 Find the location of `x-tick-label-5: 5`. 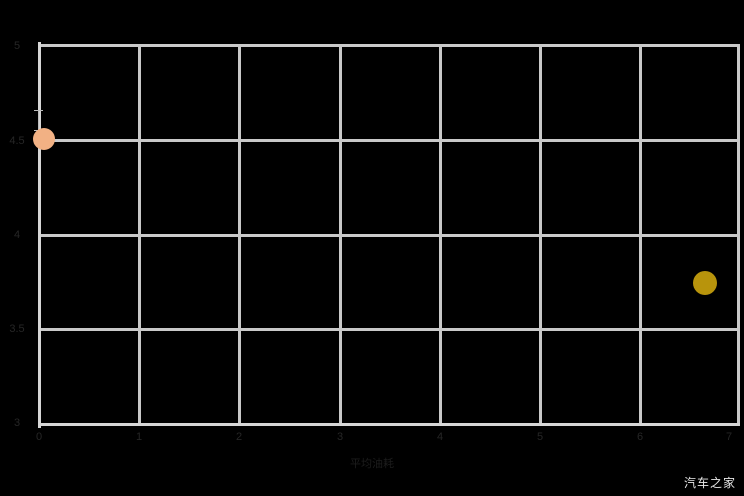

x-tick-label-5: 5 is located at coordinates (540, 437).